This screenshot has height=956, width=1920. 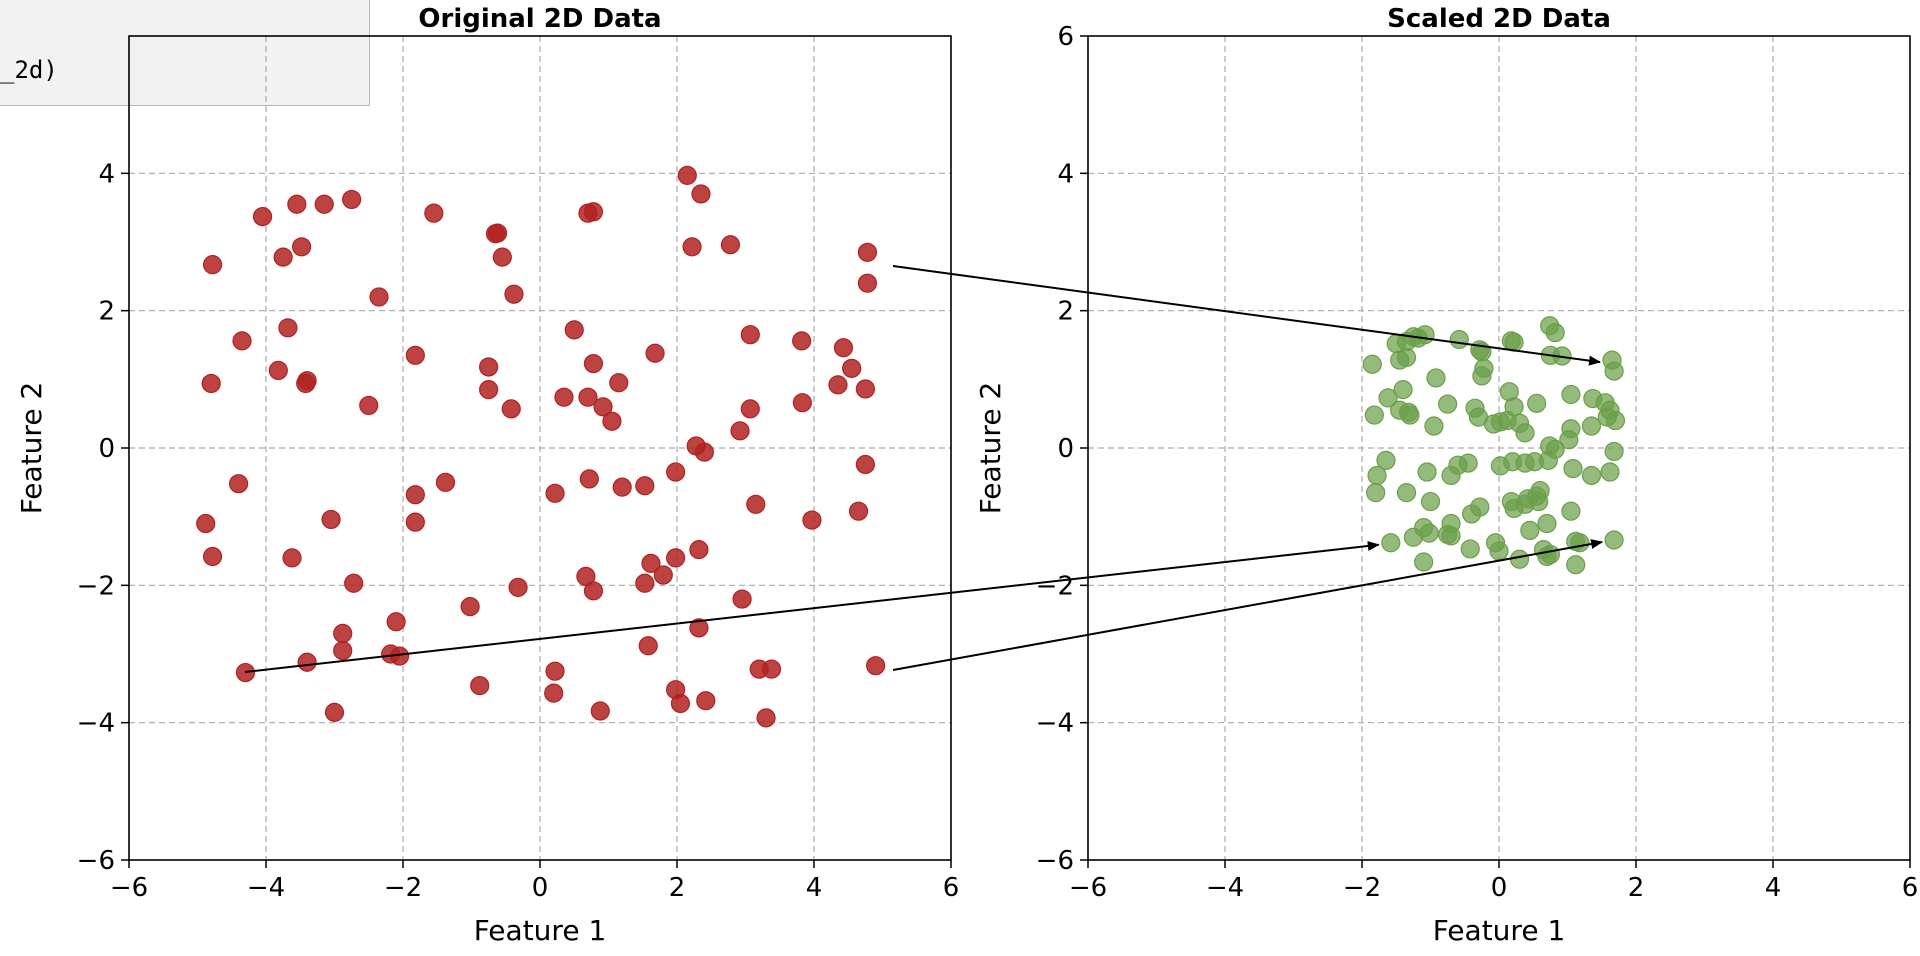 What do you see at coordinates (29, 70) in the screenshot?
I see `code-snippet-text: _2d)` at bounding box center [29, 70].